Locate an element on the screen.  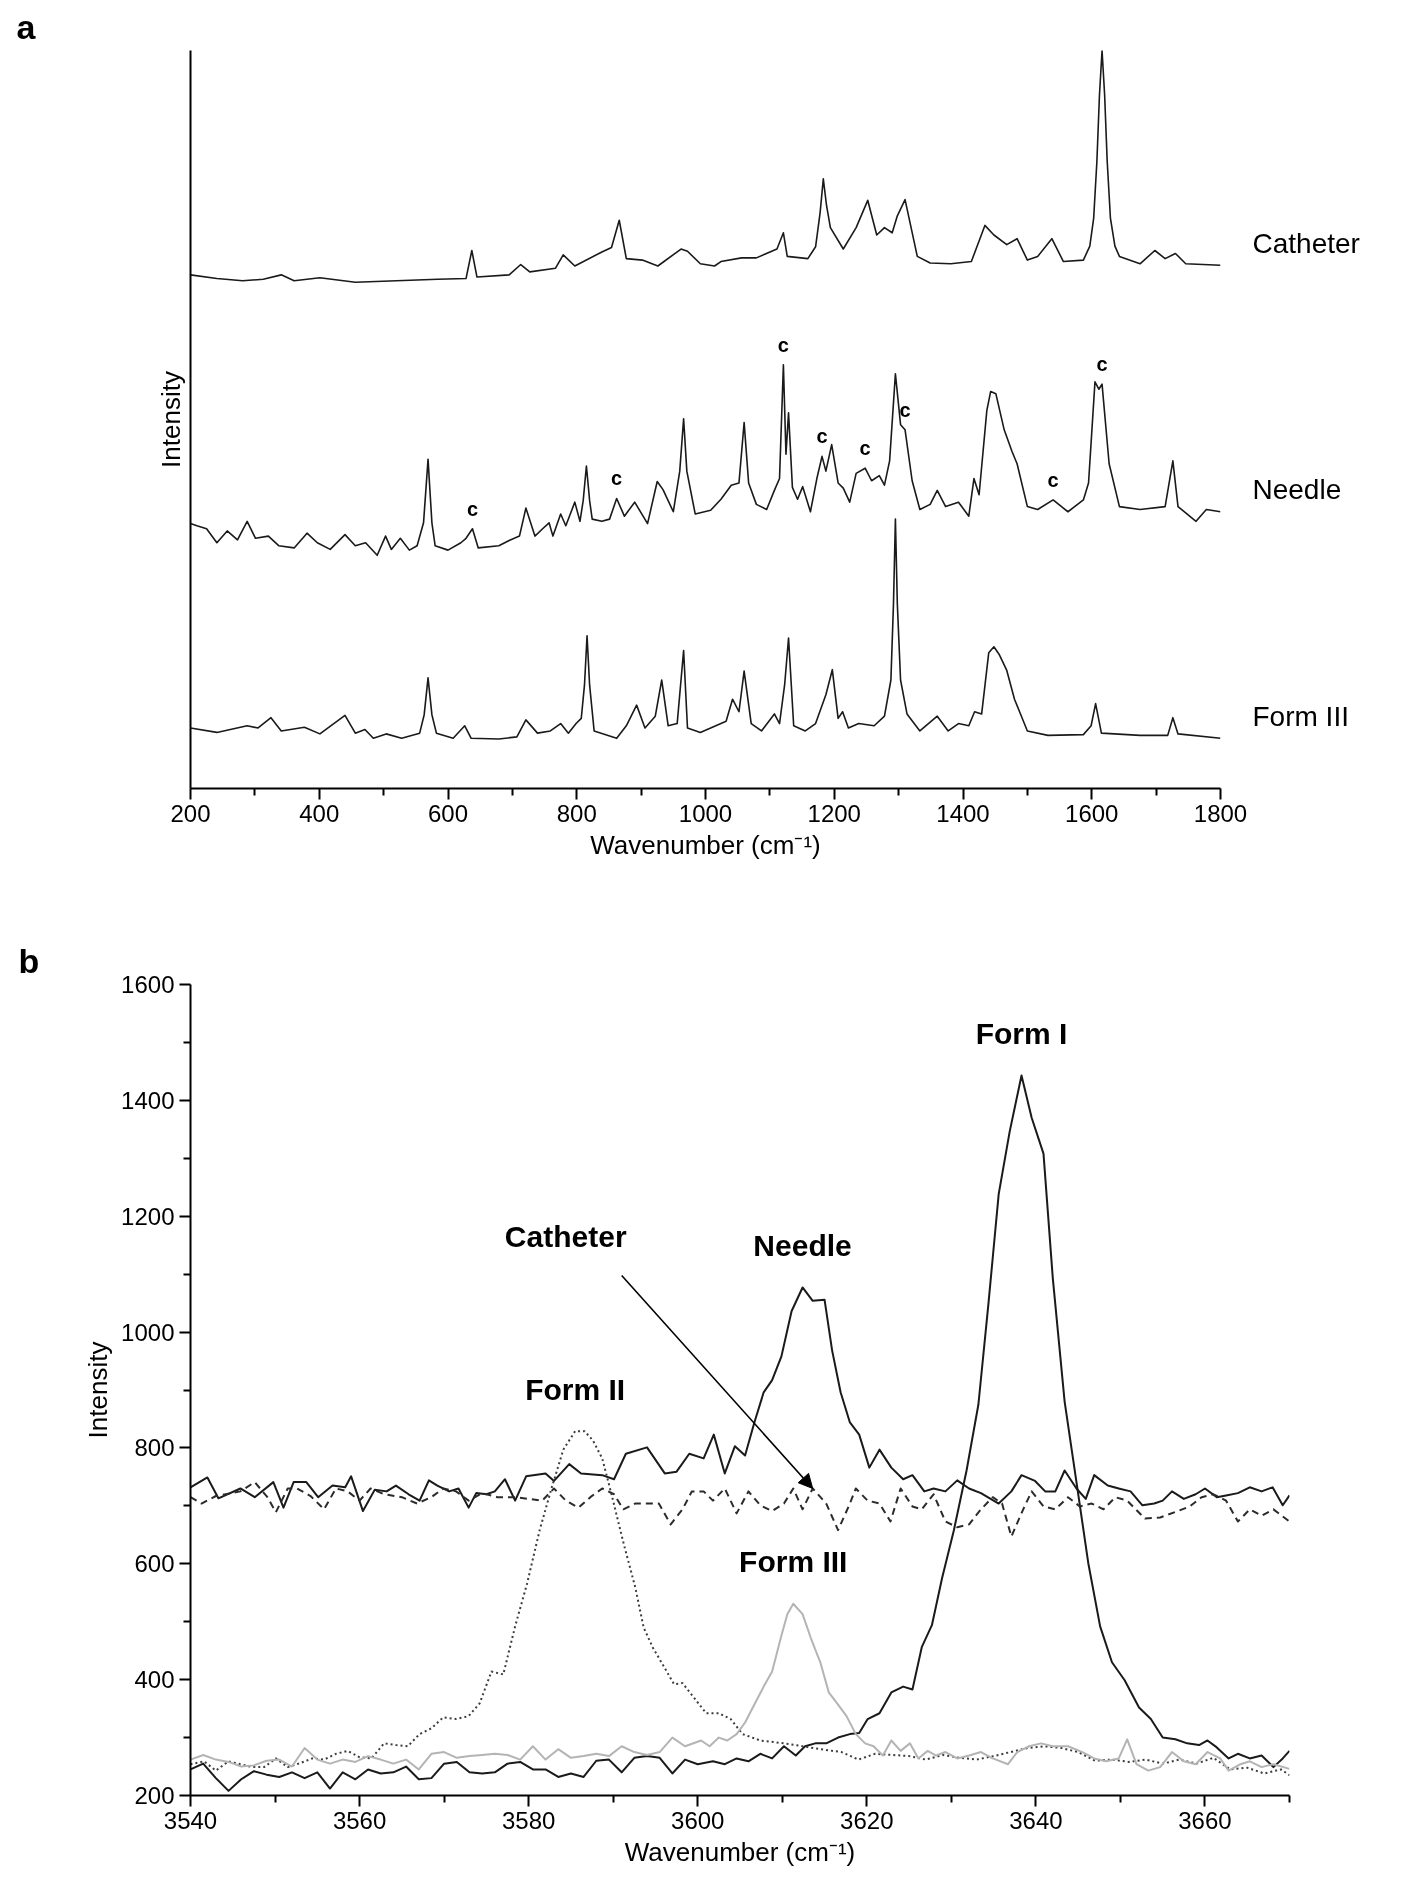
x-tick-label: 1400 is located at coordinates (963, 813).